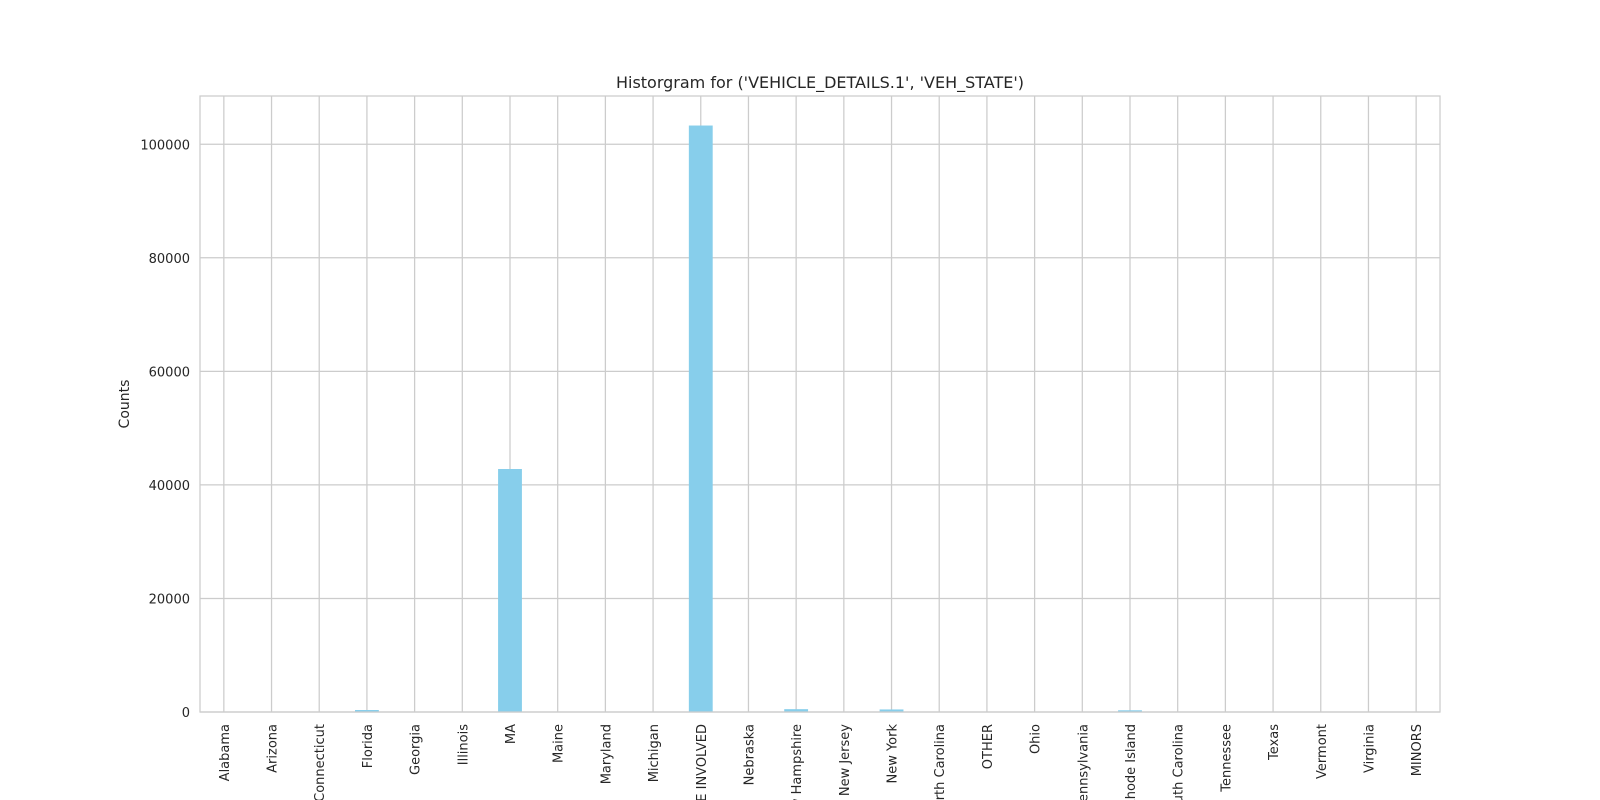  Describe the element at coordinates (988, 746) in the screenshot. I see `x-tick-label: OTHER` at that location.